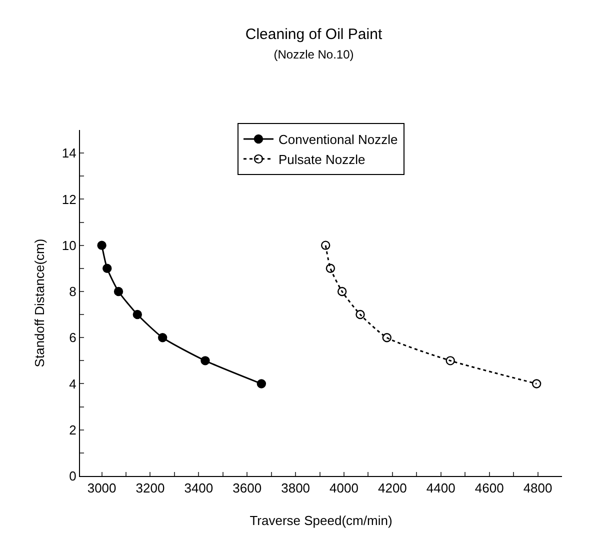 The image size is (592, 556). Describe the element at coordinates (338, 140) in the screenshot. I see `legend-label: Conventional Nozzle` at that location.